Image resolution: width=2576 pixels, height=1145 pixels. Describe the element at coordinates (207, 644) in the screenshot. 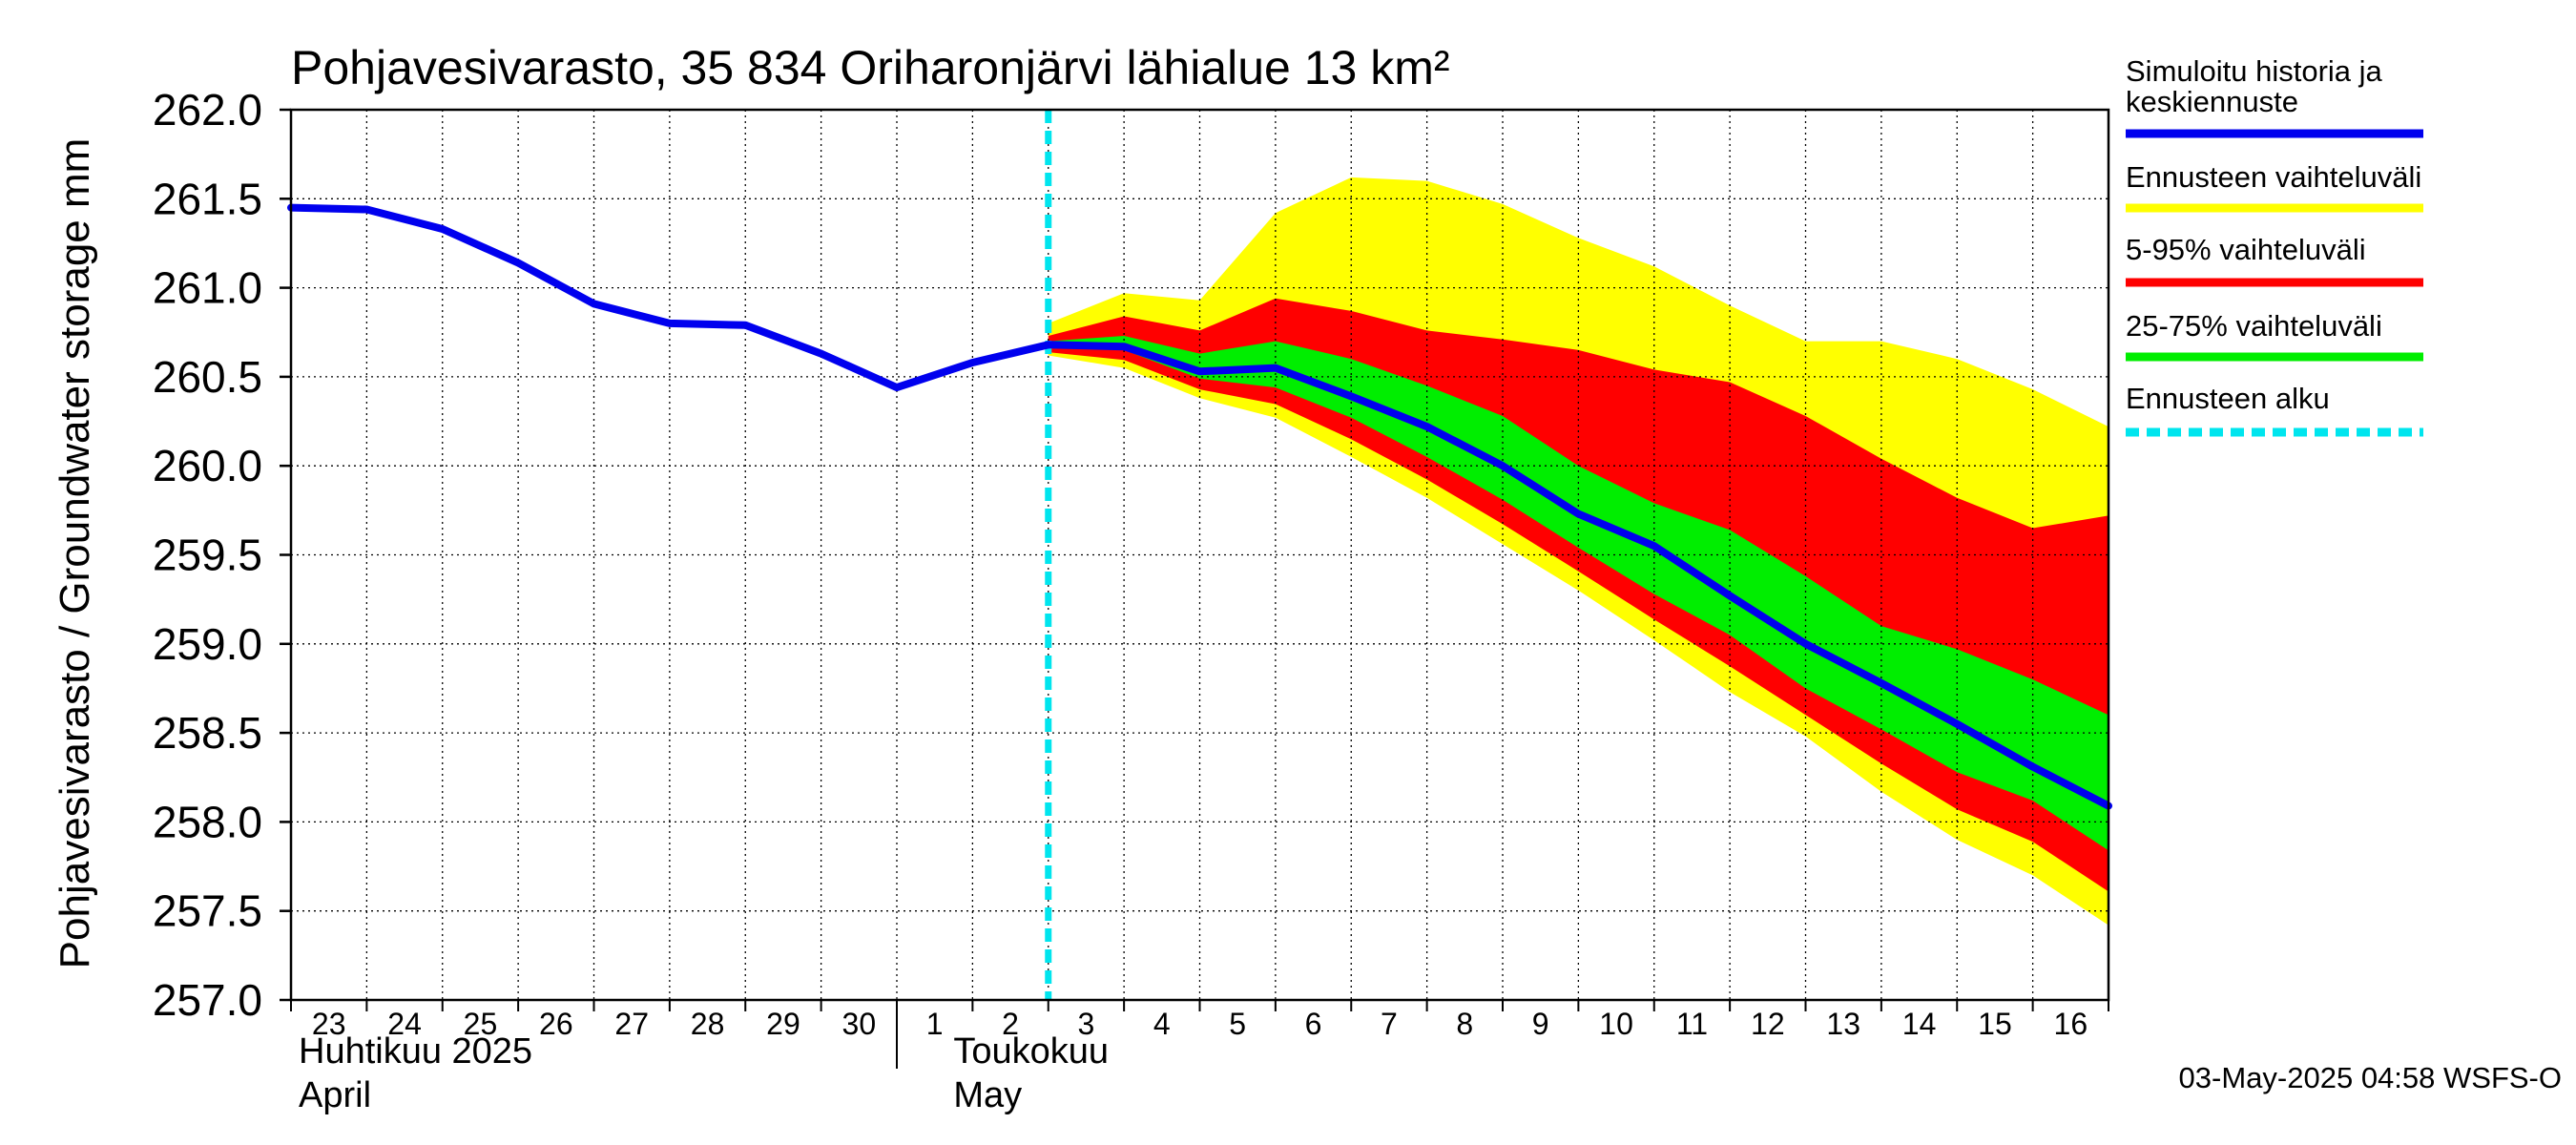

I see `y-tick-label: 259.0` at that location.